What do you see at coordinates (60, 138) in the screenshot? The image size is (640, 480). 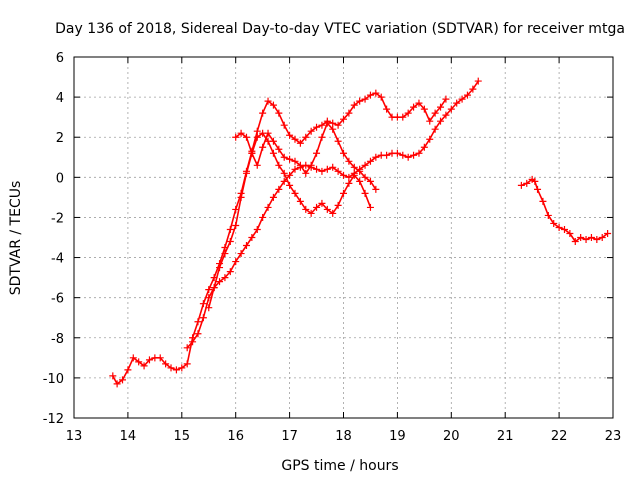 I see `y-tick-label: 2` at bounding box center [60, 138].